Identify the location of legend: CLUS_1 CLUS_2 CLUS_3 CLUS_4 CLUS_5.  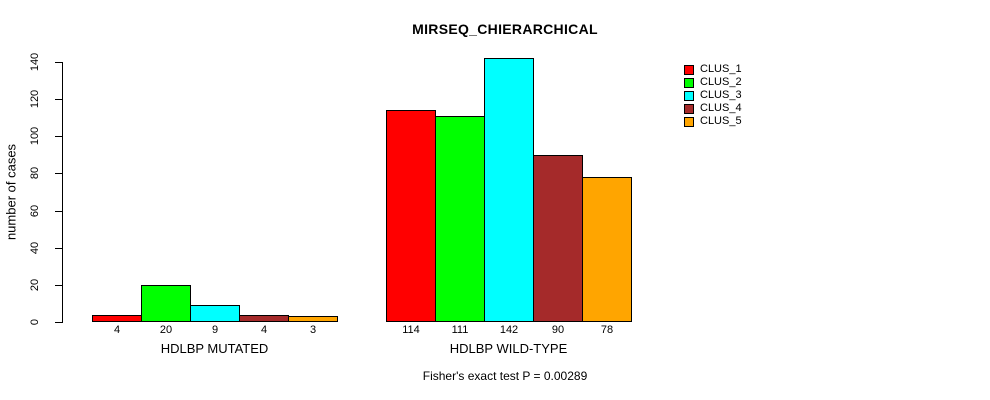
(713, 95).